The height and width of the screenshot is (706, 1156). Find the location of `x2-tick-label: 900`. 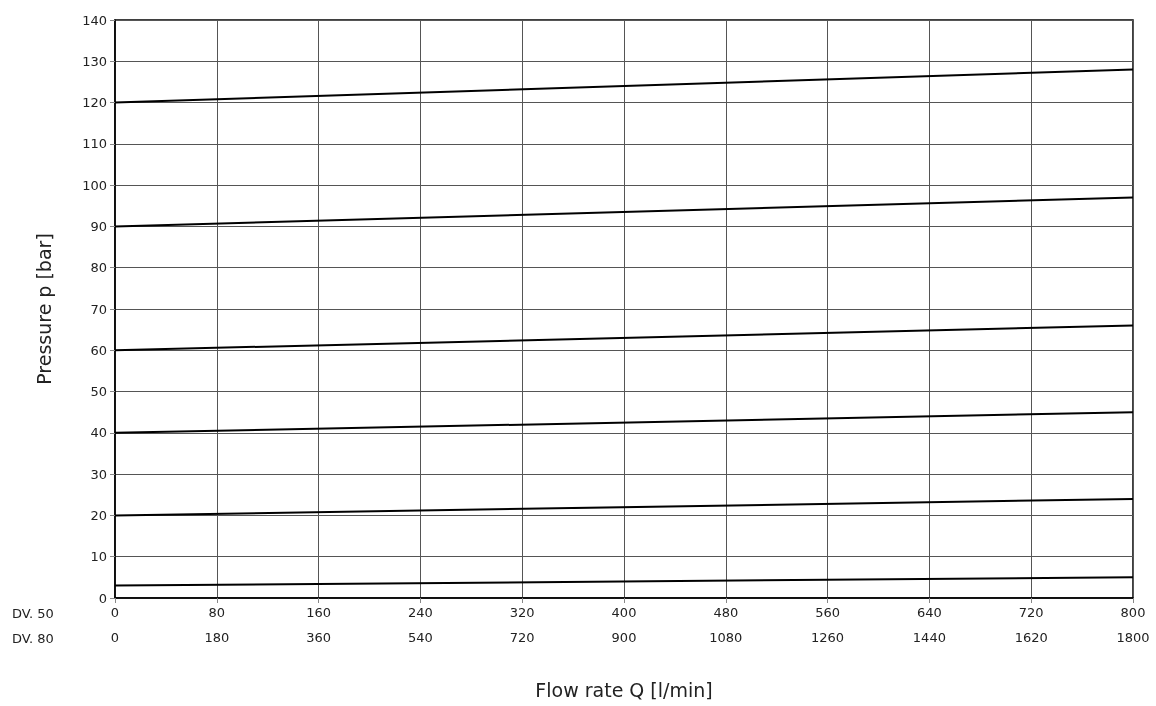

x2-tick-label: 900 is located at coordinates (624, 637).